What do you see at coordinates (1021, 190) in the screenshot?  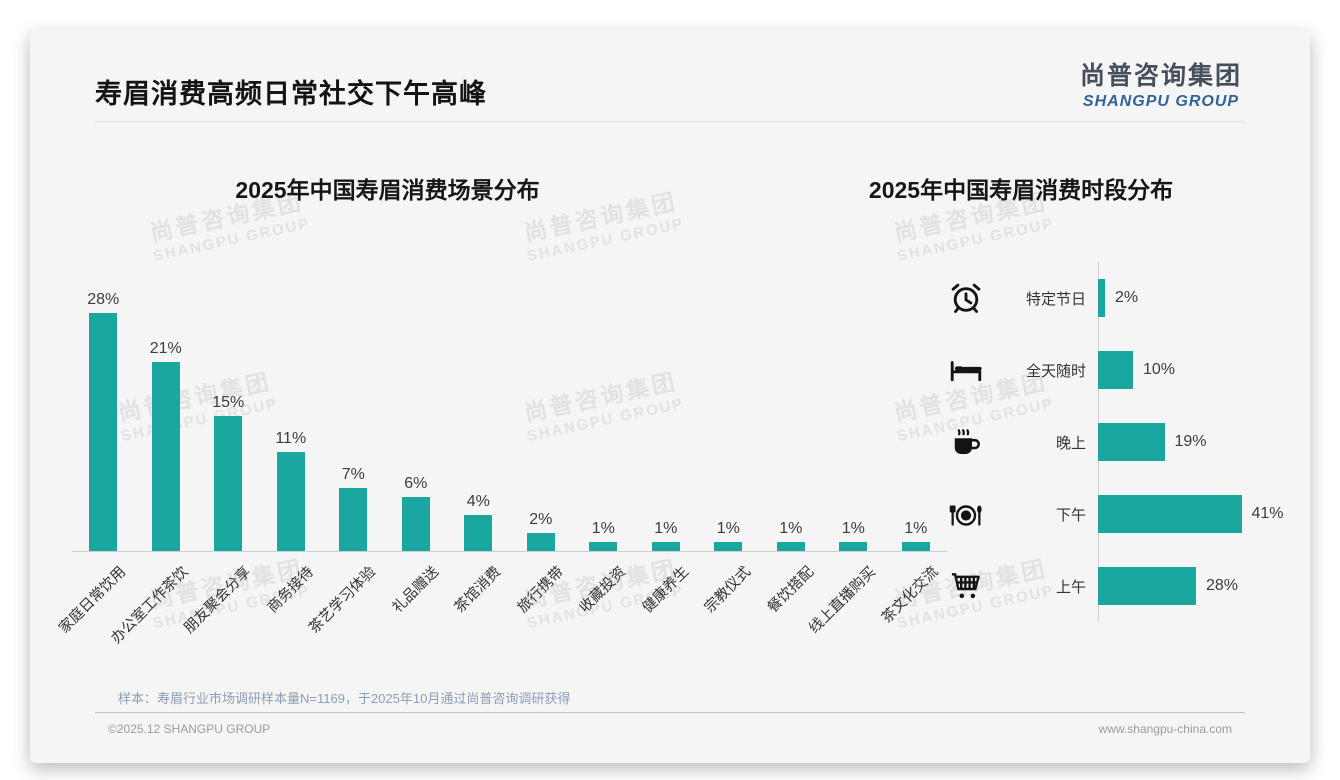 I see `time-chart-title: 2025年中国寿眉消费时段分布` at bounding box center [1021, 190].